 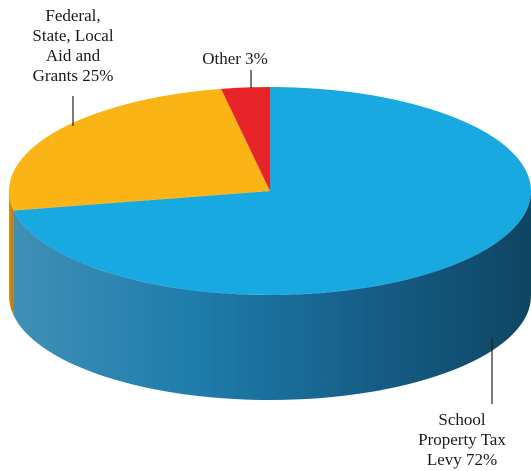 I want to click on slice-label-grants: Federal, State, Local Aid and Grants 25%, so click(x=73, y=45).